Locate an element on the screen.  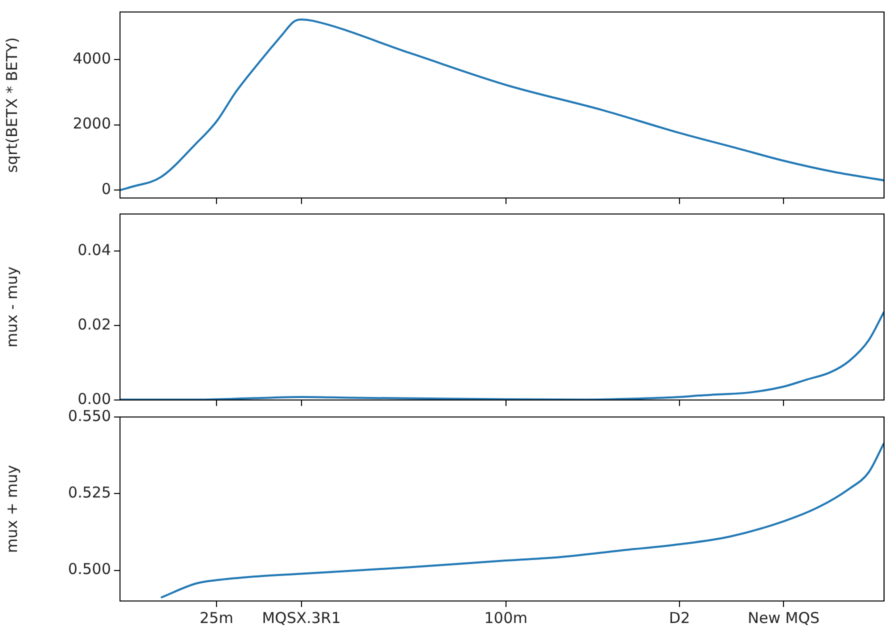
x-tick-label: 100m is located at coordinates (506, 617).